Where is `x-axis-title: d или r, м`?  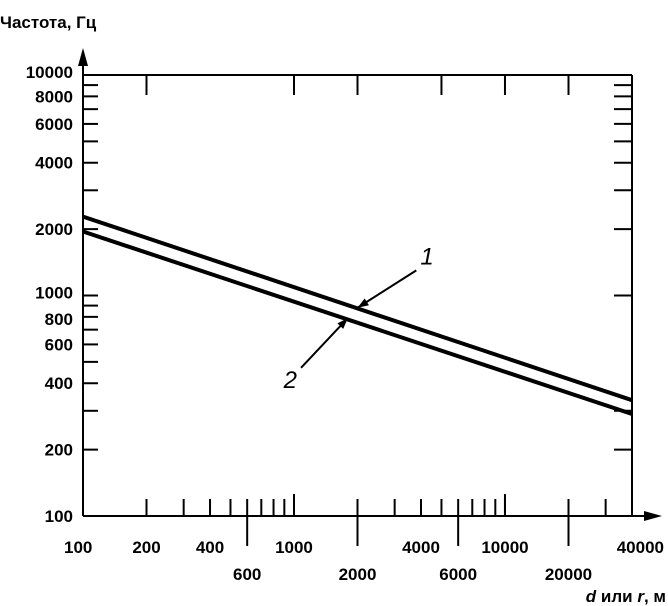
x-axis-title: d или r, м is located at coordinates (626, 596).